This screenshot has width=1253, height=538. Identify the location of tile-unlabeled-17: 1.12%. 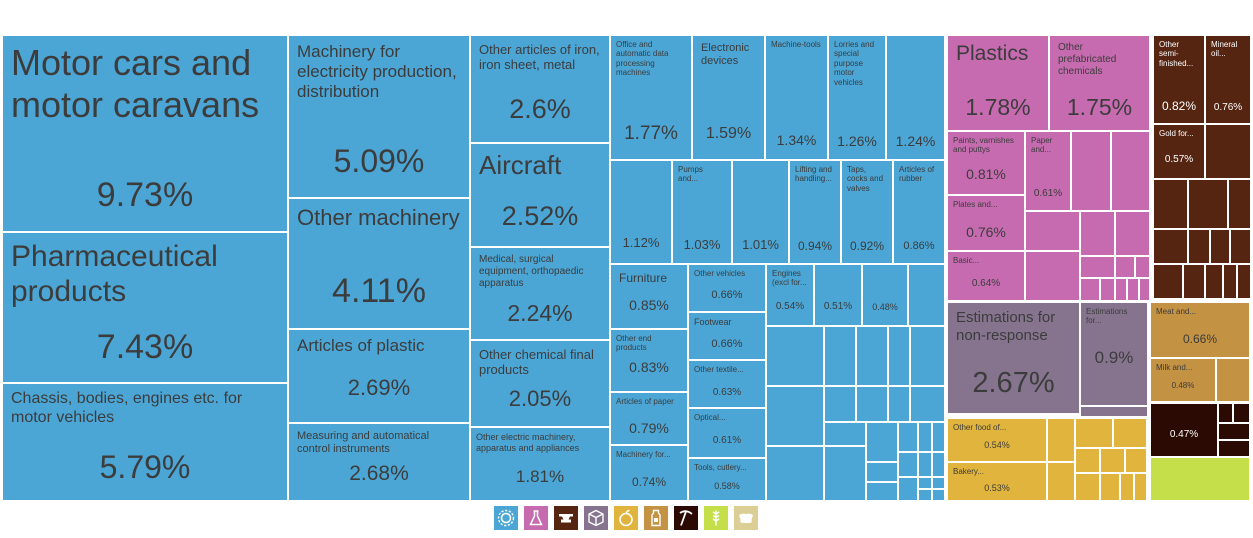
(641, 212).